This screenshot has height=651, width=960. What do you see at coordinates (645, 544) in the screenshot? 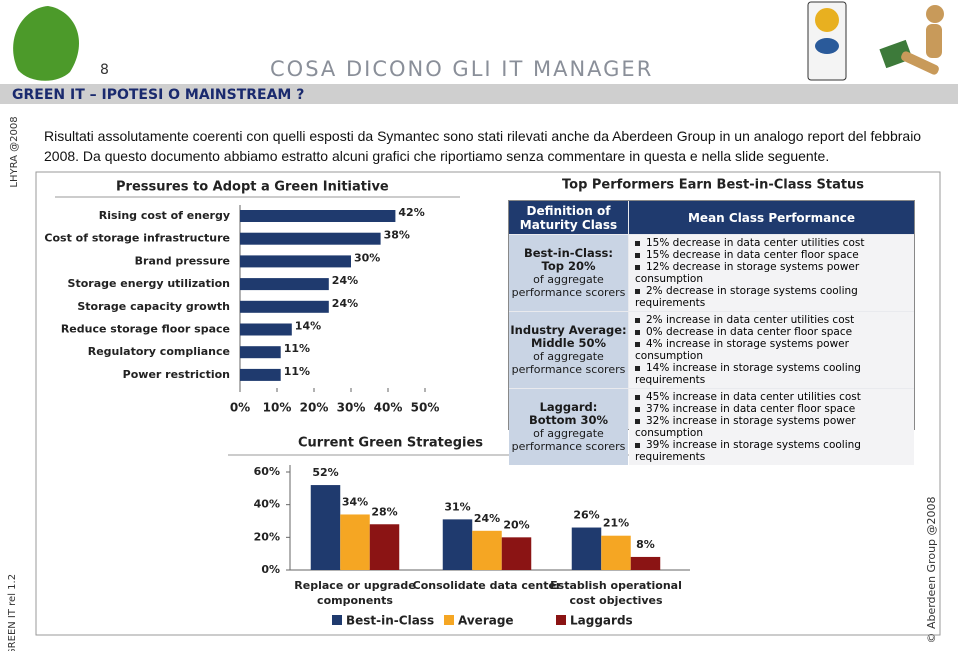
I see `value-label: 8%` at bounding box center [645, 544].